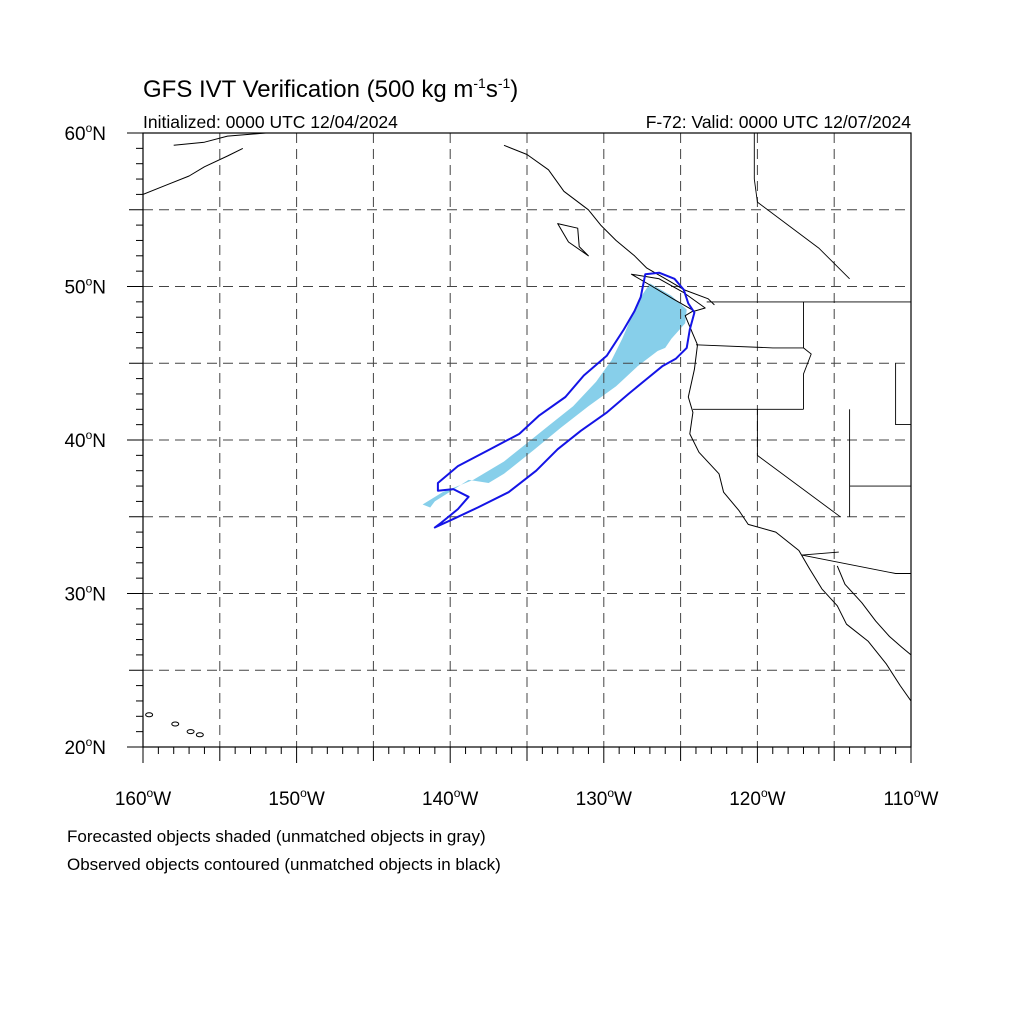  Describe the element at coordinates (554, 395) in the screenshot. I see `forecast-ivt-object` at that location.